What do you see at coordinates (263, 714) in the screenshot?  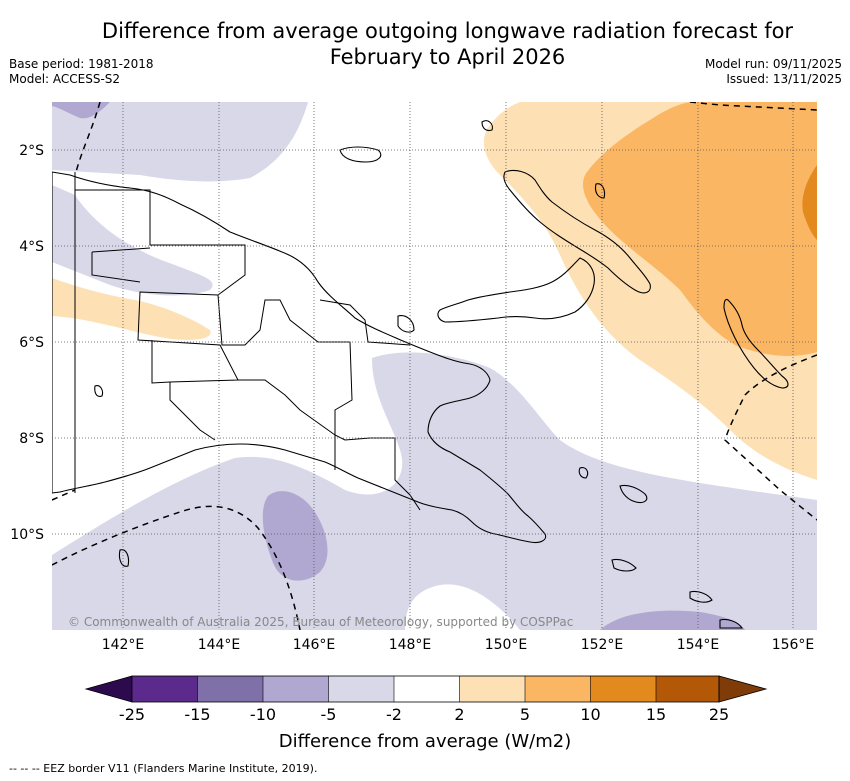 I see `colorbar-tick: -10` at bounding box center [263, 714].